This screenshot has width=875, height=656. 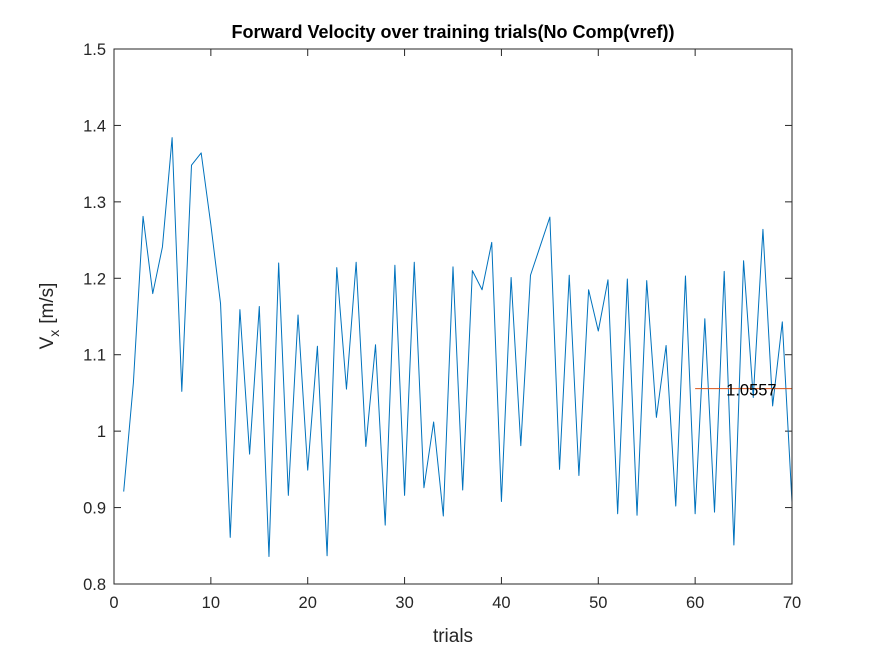 I want to click on y-axis-label: Vx [m/s], so click(x=49, y=316).